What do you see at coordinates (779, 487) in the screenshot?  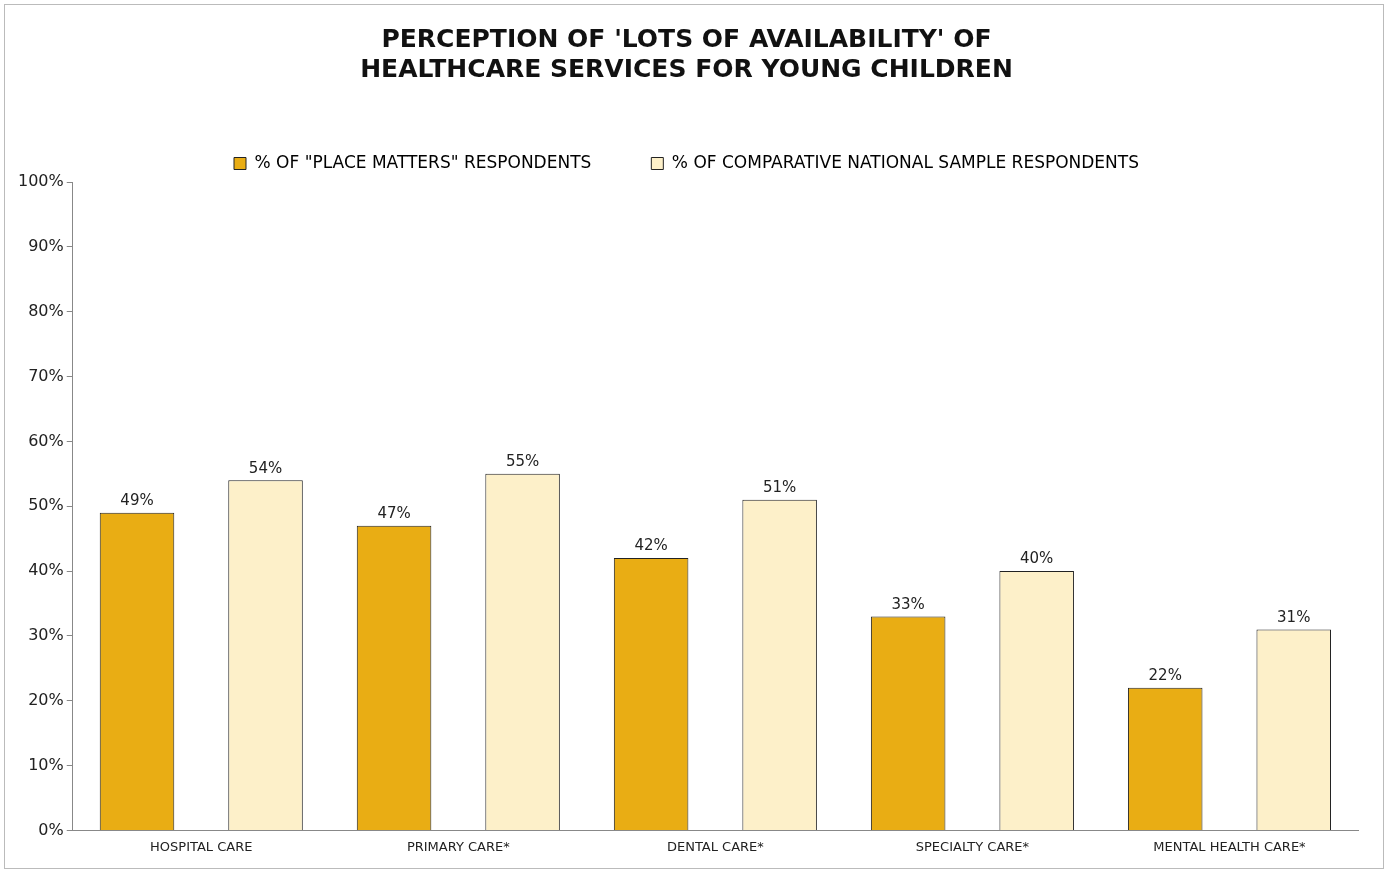 I see `data-label: 51%` at bounding box center [779, 487].